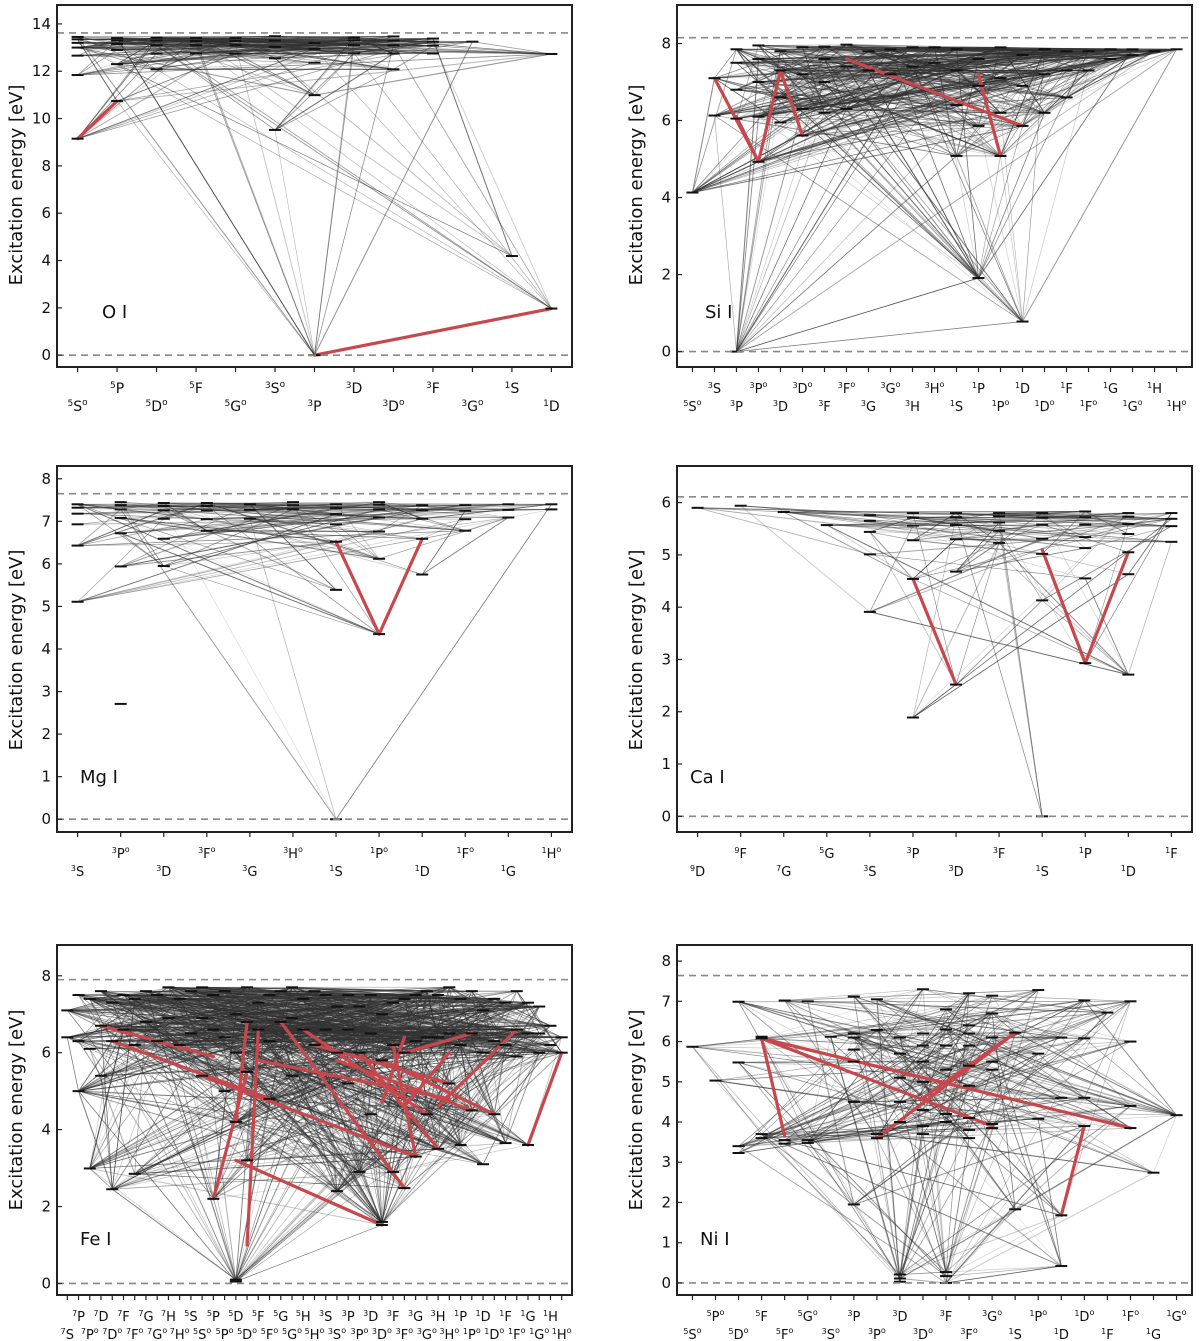  I want to click on y-axis-label: Excitation energy [eV], so click(16, 1110).